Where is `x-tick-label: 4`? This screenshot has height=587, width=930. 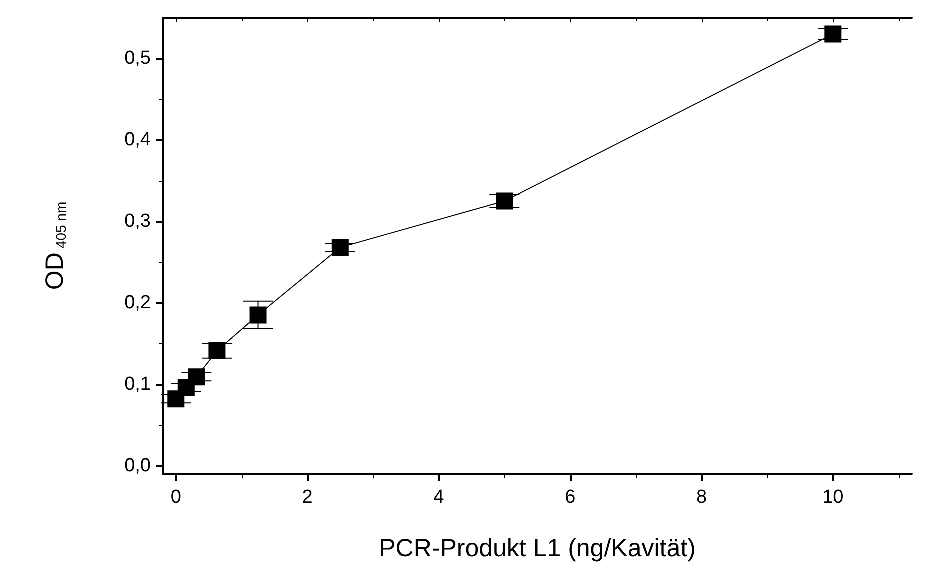
x-tick-label: 4 is located at coordinates (439, 497).